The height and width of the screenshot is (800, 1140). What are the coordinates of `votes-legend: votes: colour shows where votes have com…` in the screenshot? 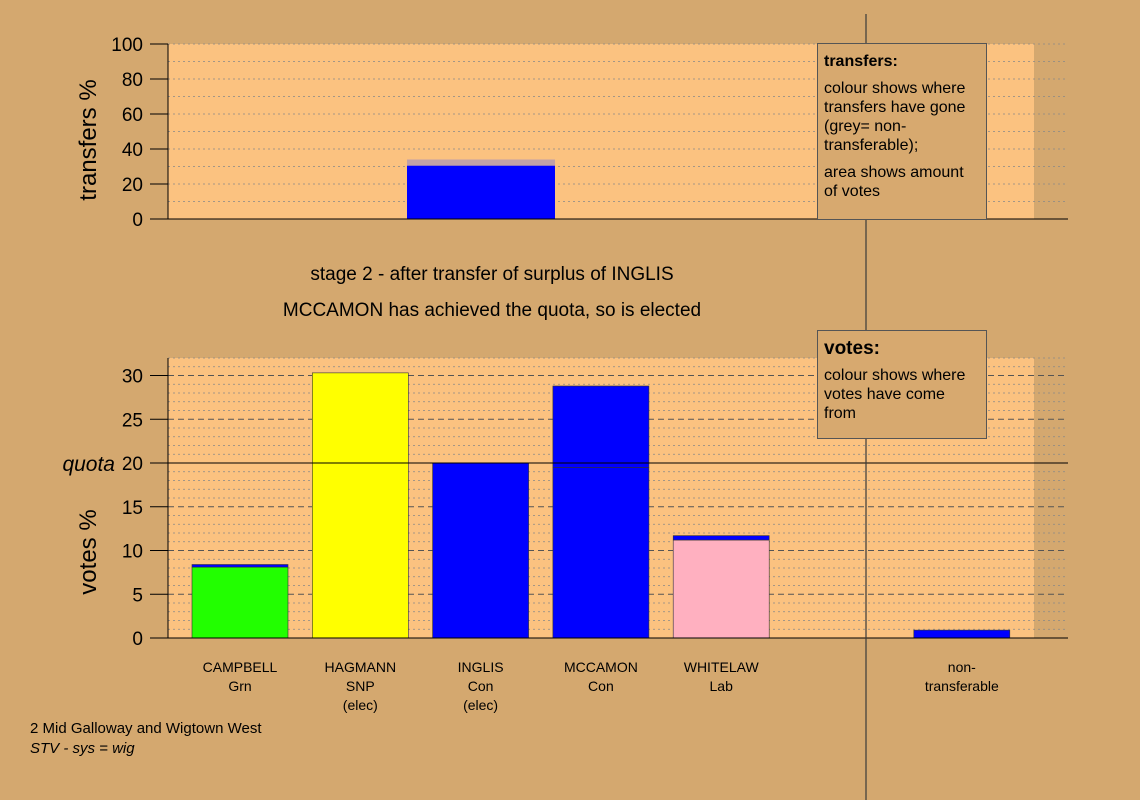 It's located at (902, 384).